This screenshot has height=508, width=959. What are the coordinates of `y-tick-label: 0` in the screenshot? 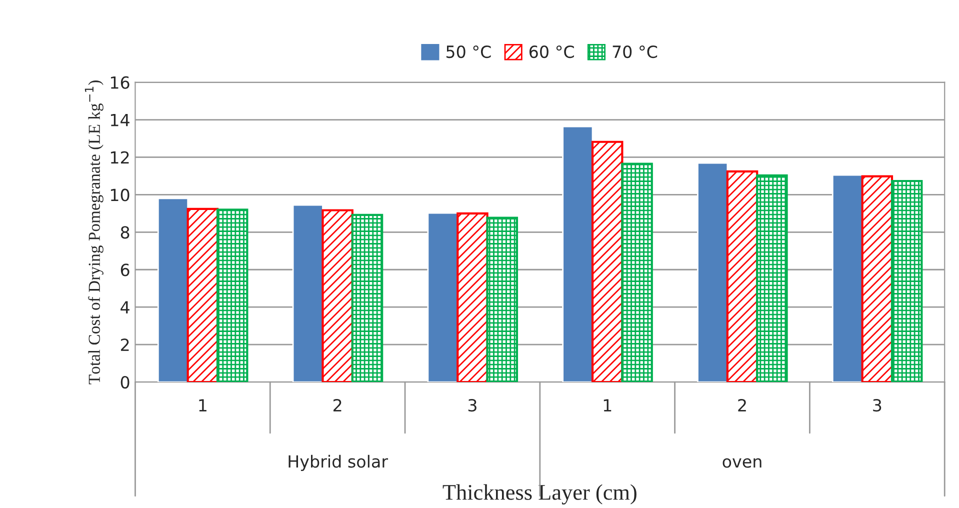 It's located at (125, 382).